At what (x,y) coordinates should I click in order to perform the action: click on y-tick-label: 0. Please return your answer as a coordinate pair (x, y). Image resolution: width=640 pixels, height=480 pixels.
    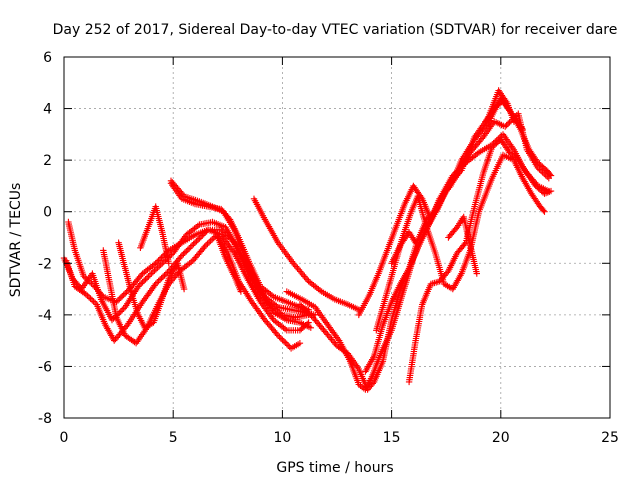
    Looking at the image, I should click on (47, 213).